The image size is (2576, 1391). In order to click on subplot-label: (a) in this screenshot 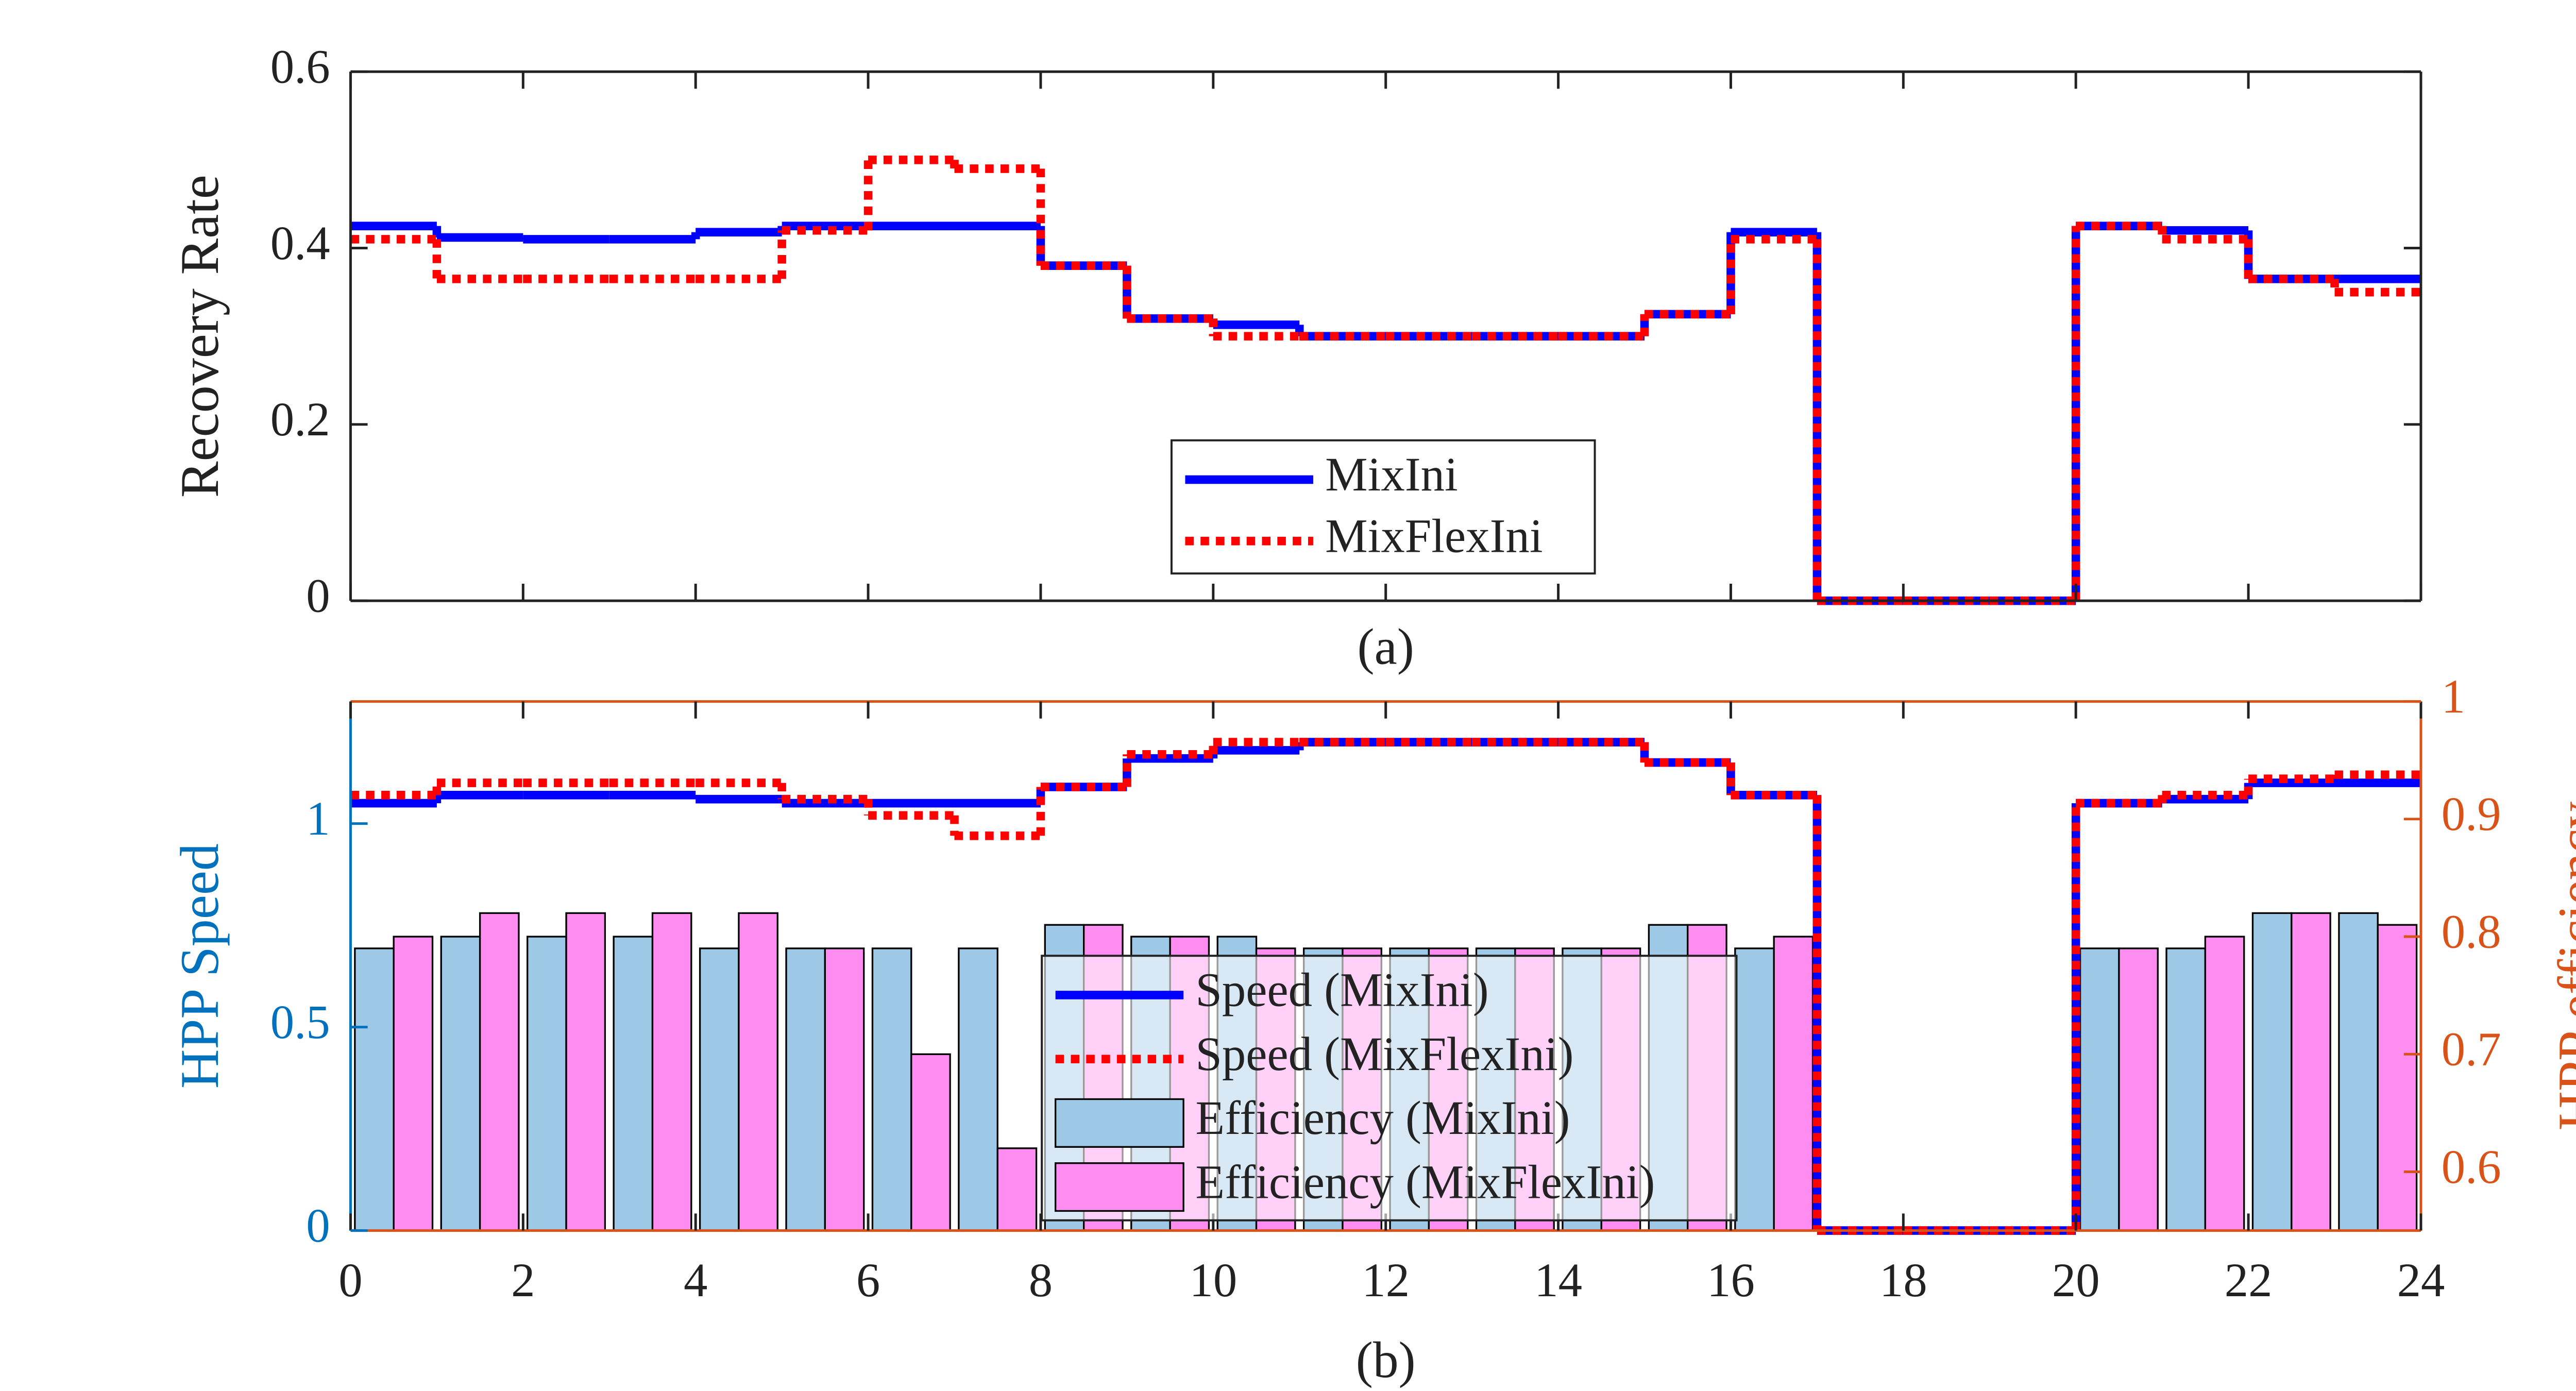, I will do `click(1386, 646)`.